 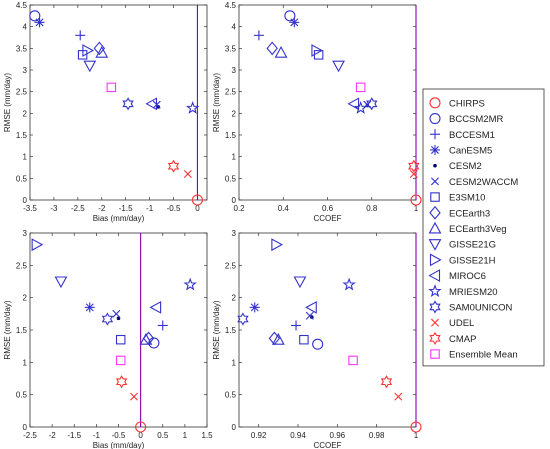 What do you see at coordinates (452, 338) in the screenshot?
I see `legend-entry-cmap: CMAP` at bounding box center [452, 338].